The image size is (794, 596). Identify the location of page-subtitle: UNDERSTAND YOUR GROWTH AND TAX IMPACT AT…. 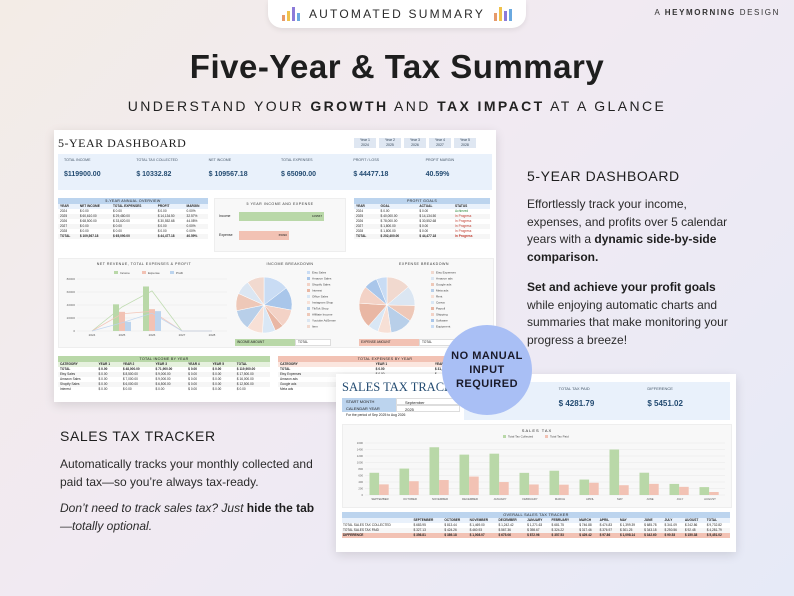
(397, 106).